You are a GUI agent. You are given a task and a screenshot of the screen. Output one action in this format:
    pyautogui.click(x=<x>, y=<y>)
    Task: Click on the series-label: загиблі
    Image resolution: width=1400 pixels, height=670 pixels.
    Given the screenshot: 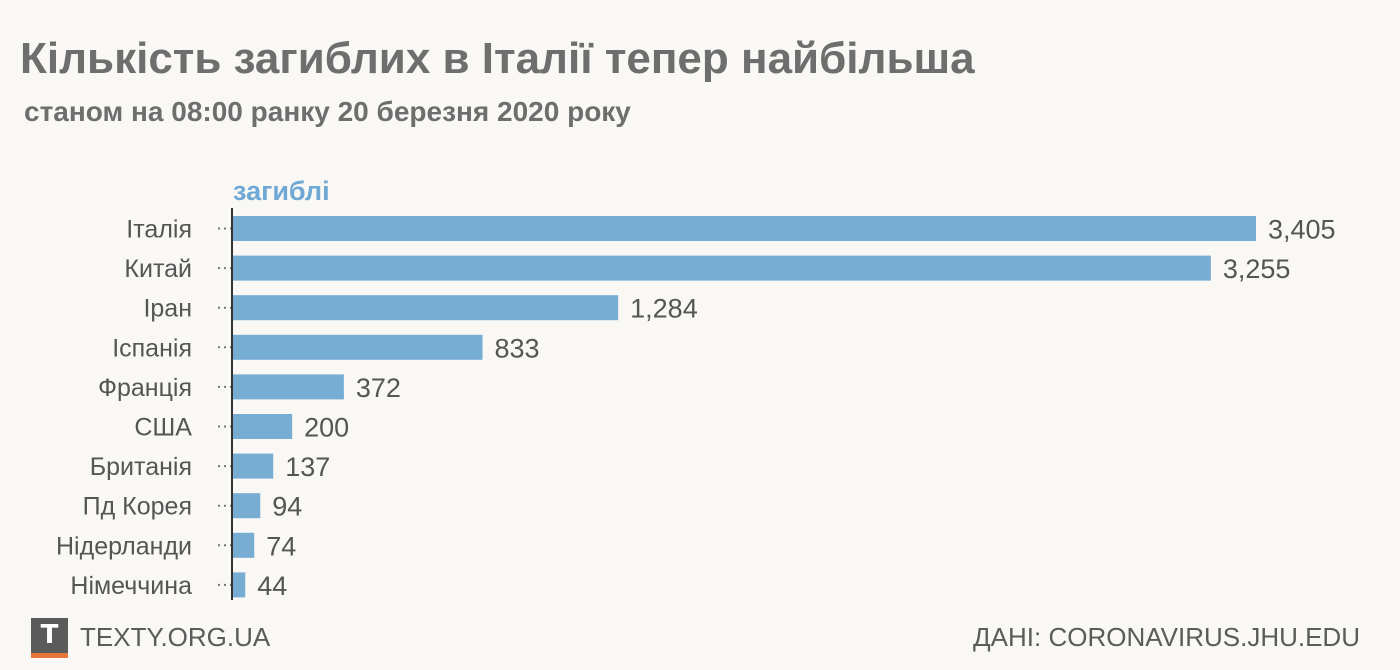 What is the action you would take?
    pyautogui.click(x=281, y=191)
    